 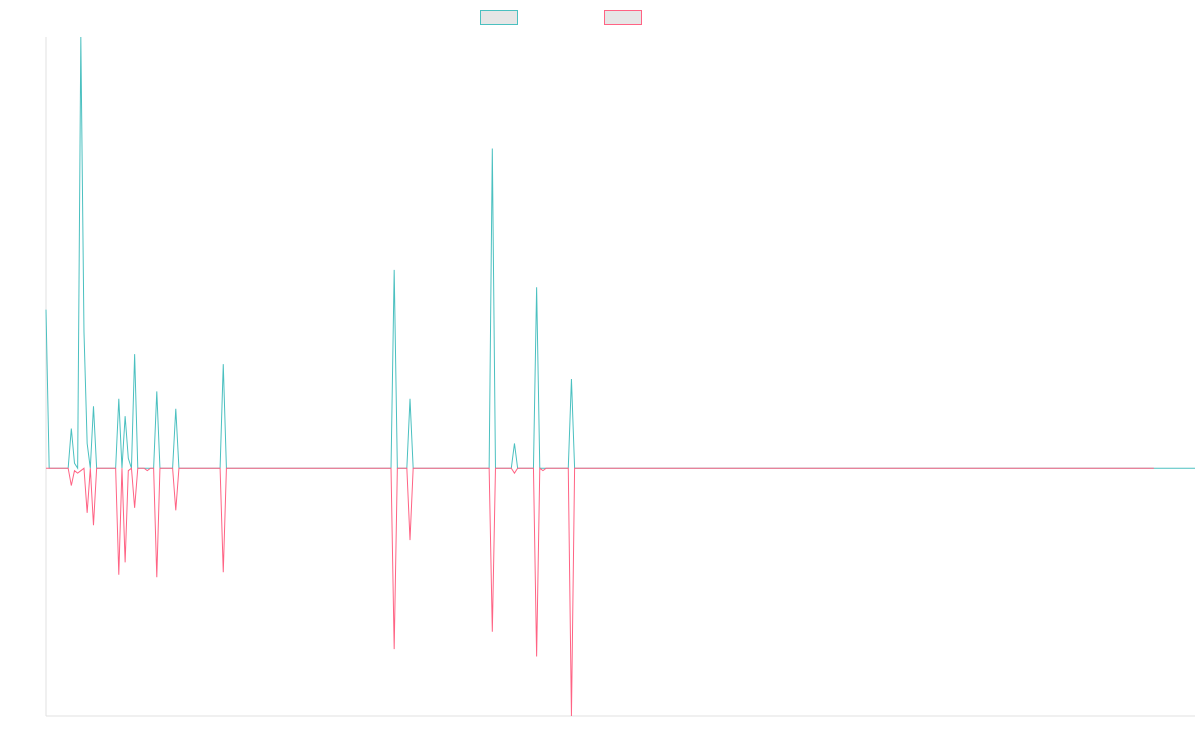 What do you see at coordinates (600, 18) in the screenshot?
I see `chart-legend` at bounding box center [600, 18].